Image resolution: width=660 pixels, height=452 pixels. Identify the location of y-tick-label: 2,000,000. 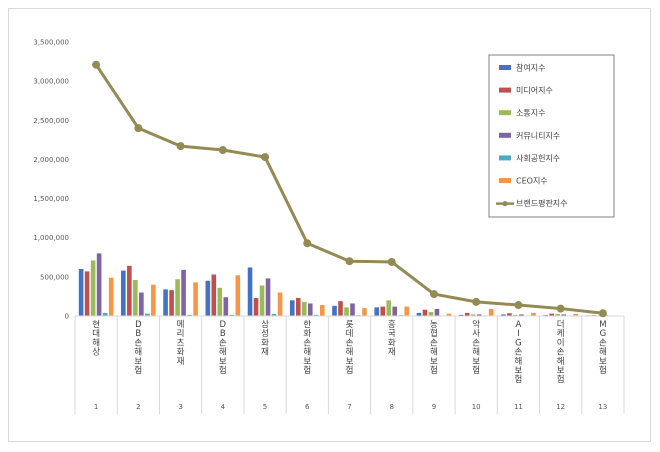
(51, 160).